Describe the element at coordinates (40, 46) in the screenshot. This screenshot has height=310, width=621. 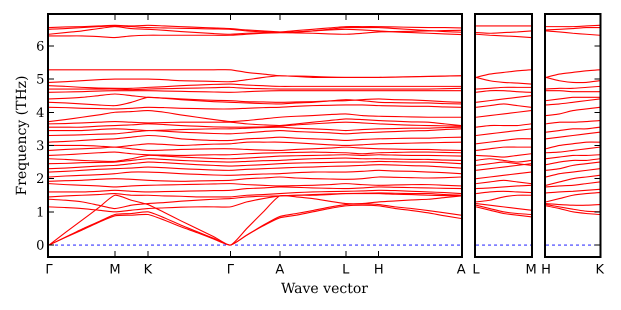
I see `y-tick-label: 6` at that location.